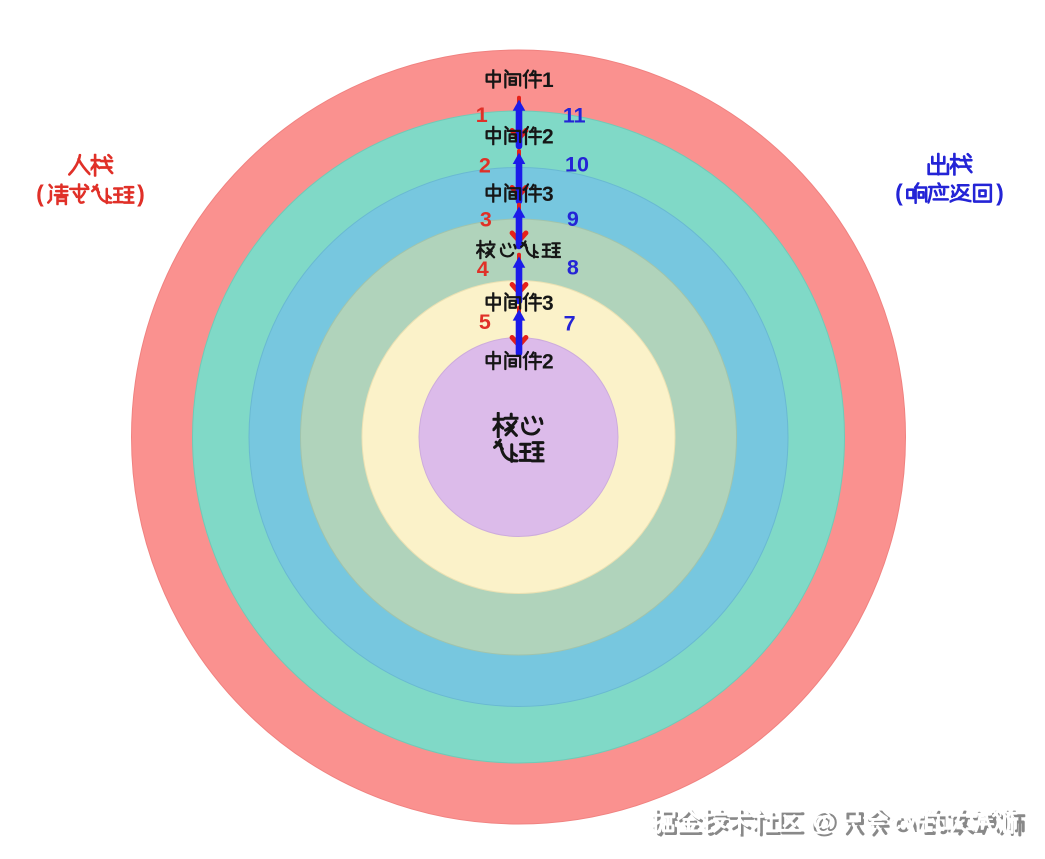  What do you see at coordinates (570, 324) in the screenshot?
I see `svg-text: 7` at bounding box center [570, 324].